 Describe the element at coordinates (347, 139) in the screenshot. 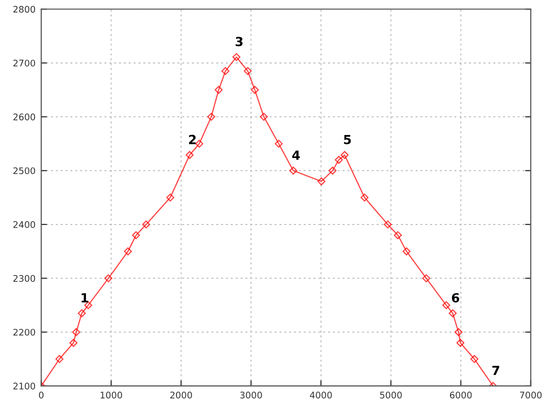

I see `annotation: 5` at that location.